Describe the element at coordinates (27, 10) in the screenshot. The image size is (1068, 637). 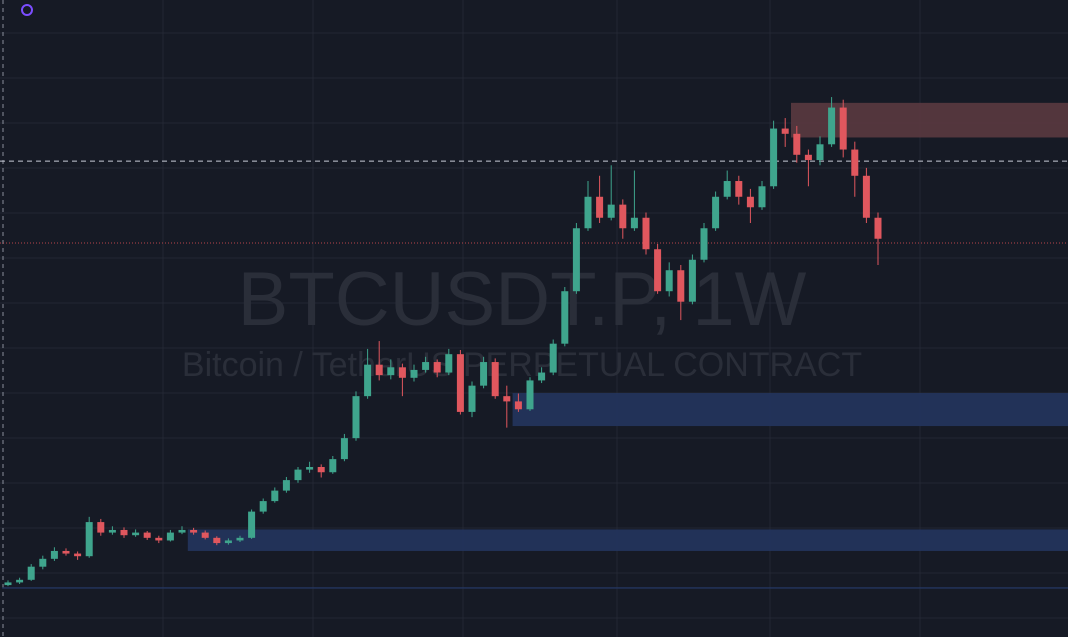
I see `indicator-icon` at that location.